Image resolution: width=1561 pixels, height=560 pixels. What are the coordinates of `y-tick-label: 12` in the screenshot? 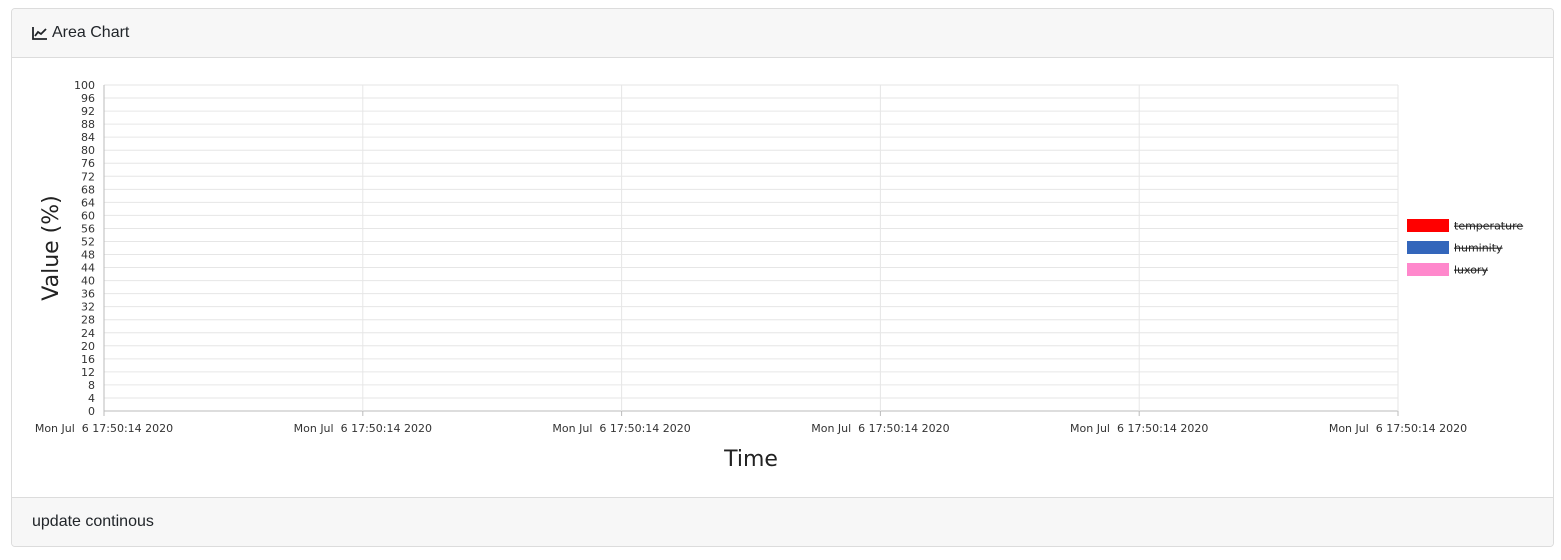 It's located at (88, 372).